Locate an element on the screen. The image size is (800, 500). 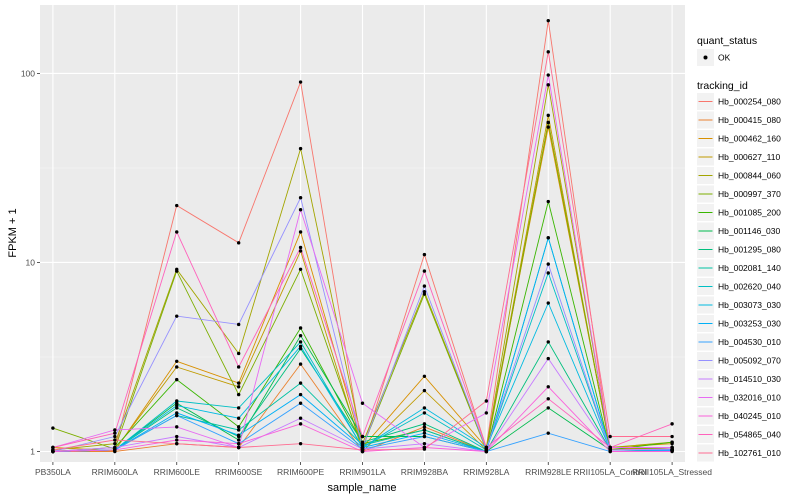
legend-label: Hb_002620_040 is located at coordinates (749, 287).